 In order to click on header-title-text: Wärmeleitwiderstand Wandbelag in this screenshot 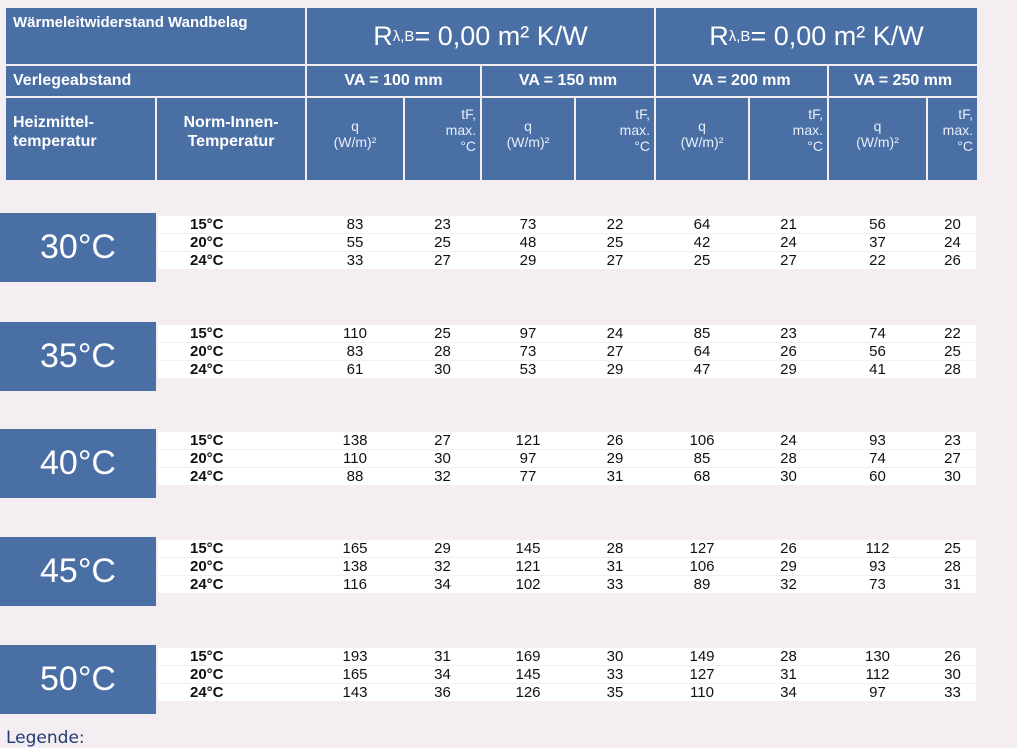, I will do `click(130, 22)`.